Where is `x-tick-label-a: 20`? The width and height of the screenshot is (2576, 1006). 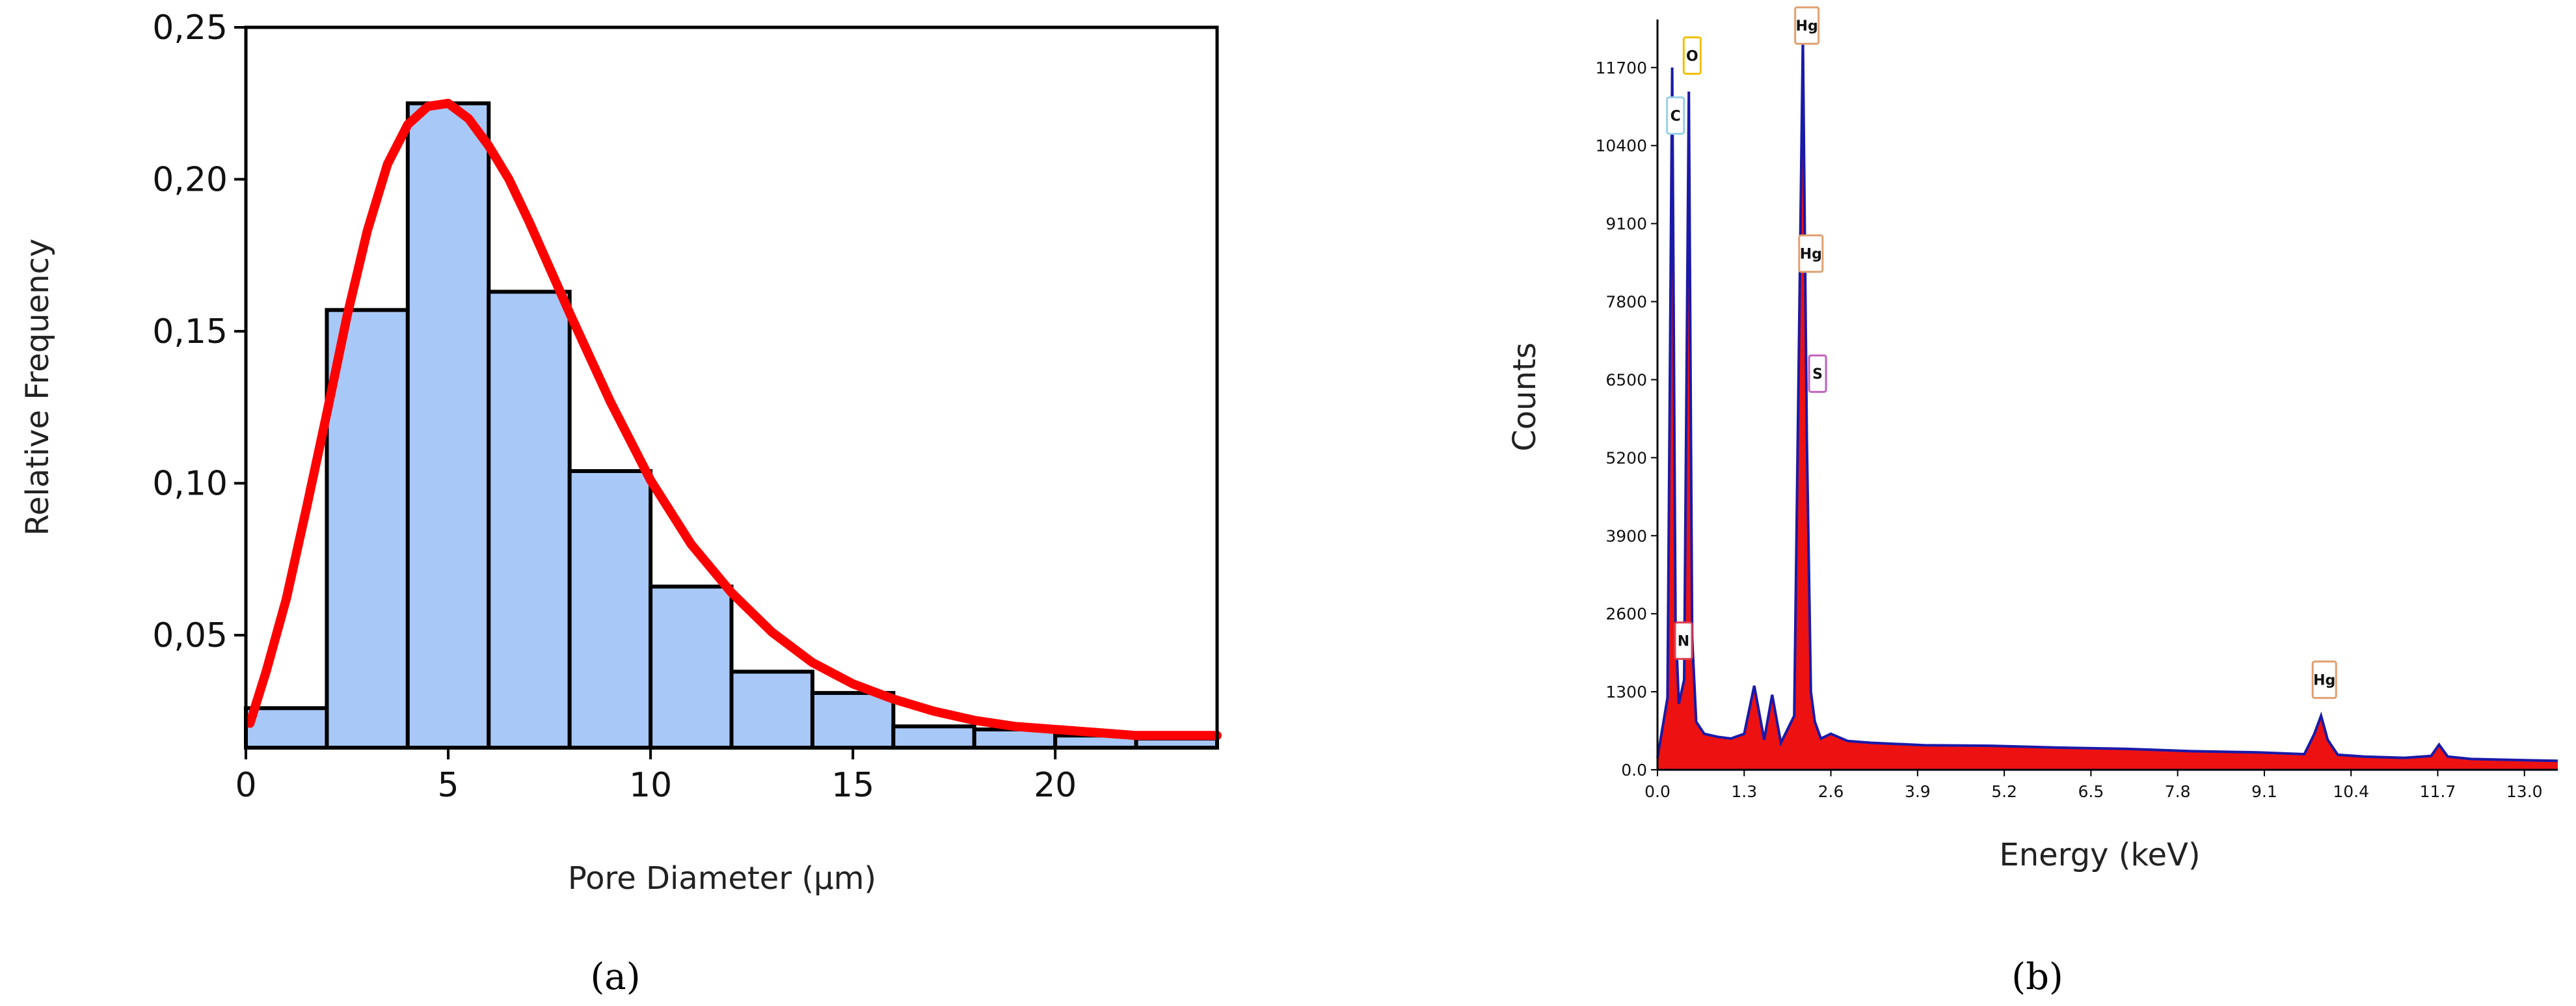
x-tick-label-a: 20 is located at coordinates (1055, 785).